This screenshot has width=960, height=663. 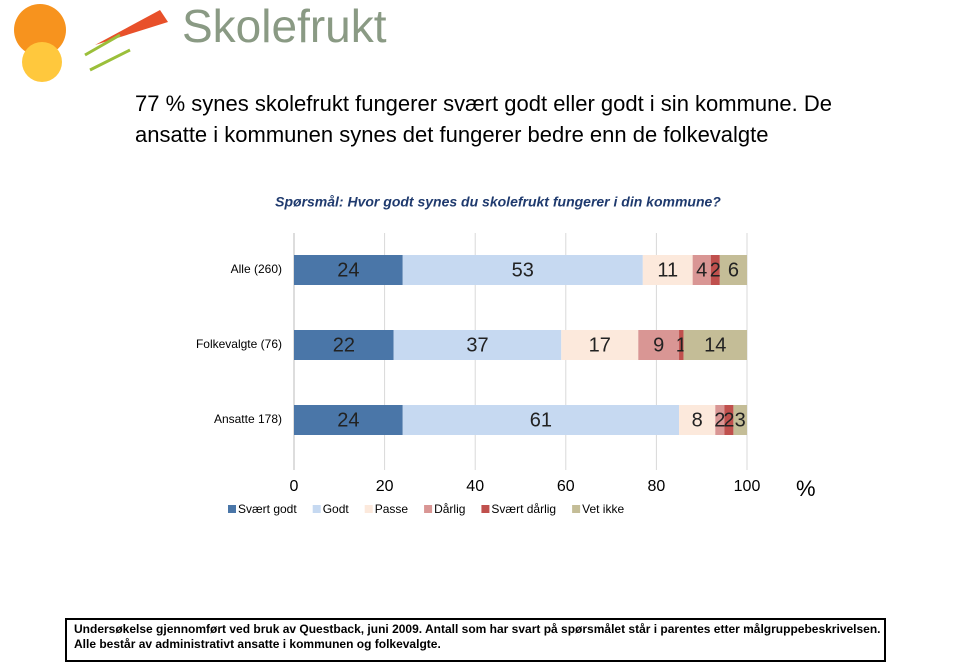 I want to click on x-axis-label: %, so click(x=806, y=488).